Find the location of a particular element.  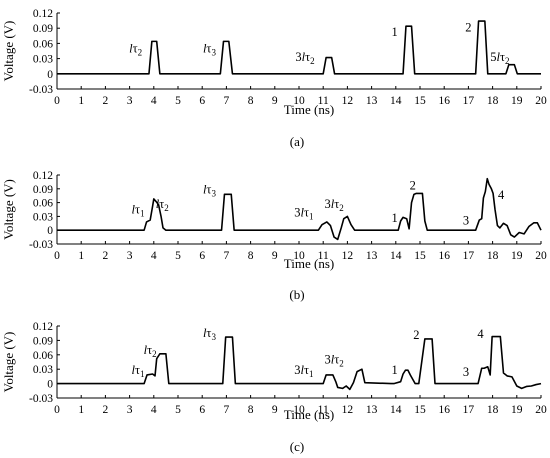

annotation-label: 3lτ1 is located at coordinates (303, 213).